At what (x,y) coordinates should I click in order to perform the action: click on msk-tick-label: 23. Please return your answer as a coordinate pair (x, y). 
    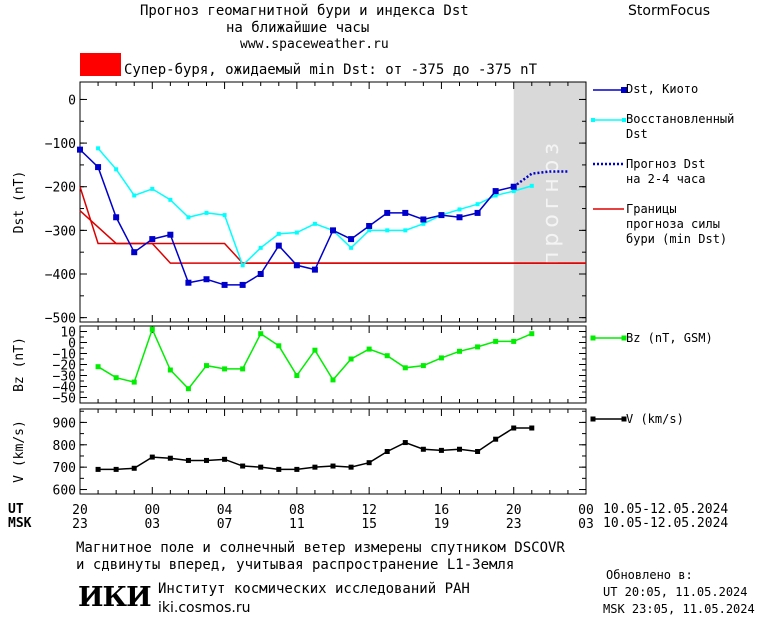
    Looking at the image, I should click on (514, 524).